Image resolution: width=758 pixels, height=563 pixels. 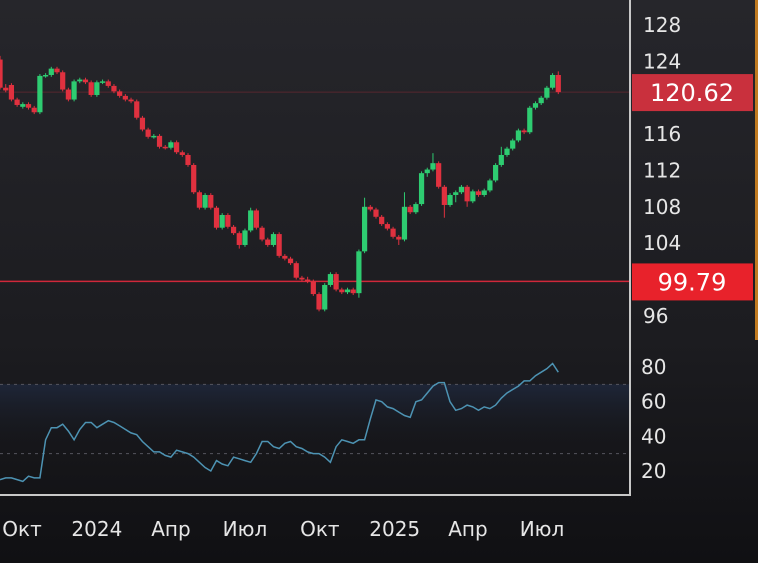 I want to click on price-tag-label: 99.79, so click(x=692, y=282).